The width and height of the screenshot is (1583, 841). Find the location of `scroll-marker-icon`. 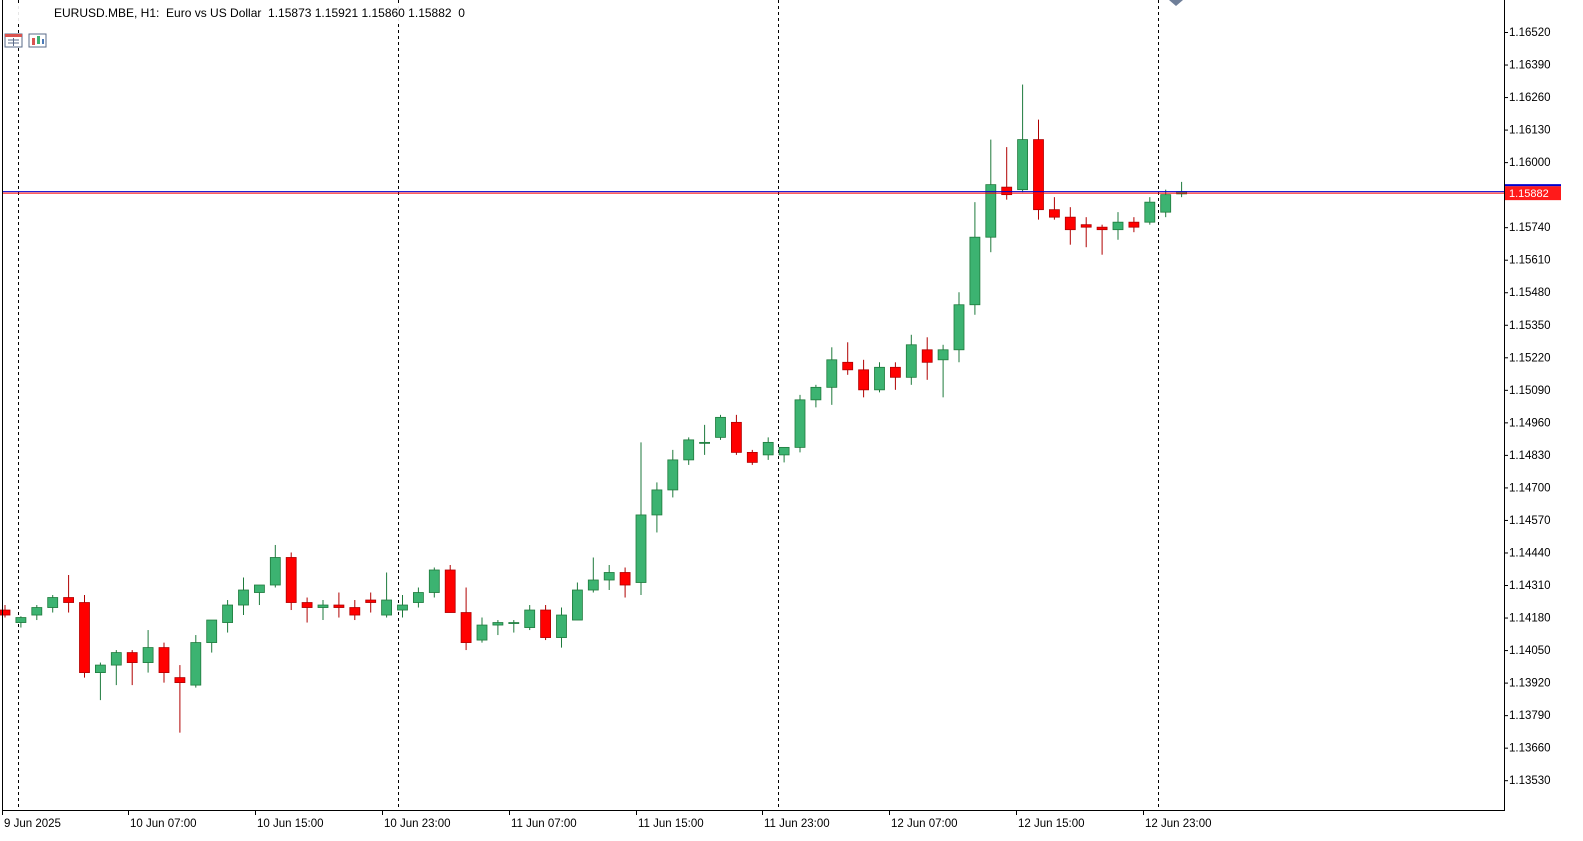

scroll-marker-icon is located at coordinates (1176, 3).